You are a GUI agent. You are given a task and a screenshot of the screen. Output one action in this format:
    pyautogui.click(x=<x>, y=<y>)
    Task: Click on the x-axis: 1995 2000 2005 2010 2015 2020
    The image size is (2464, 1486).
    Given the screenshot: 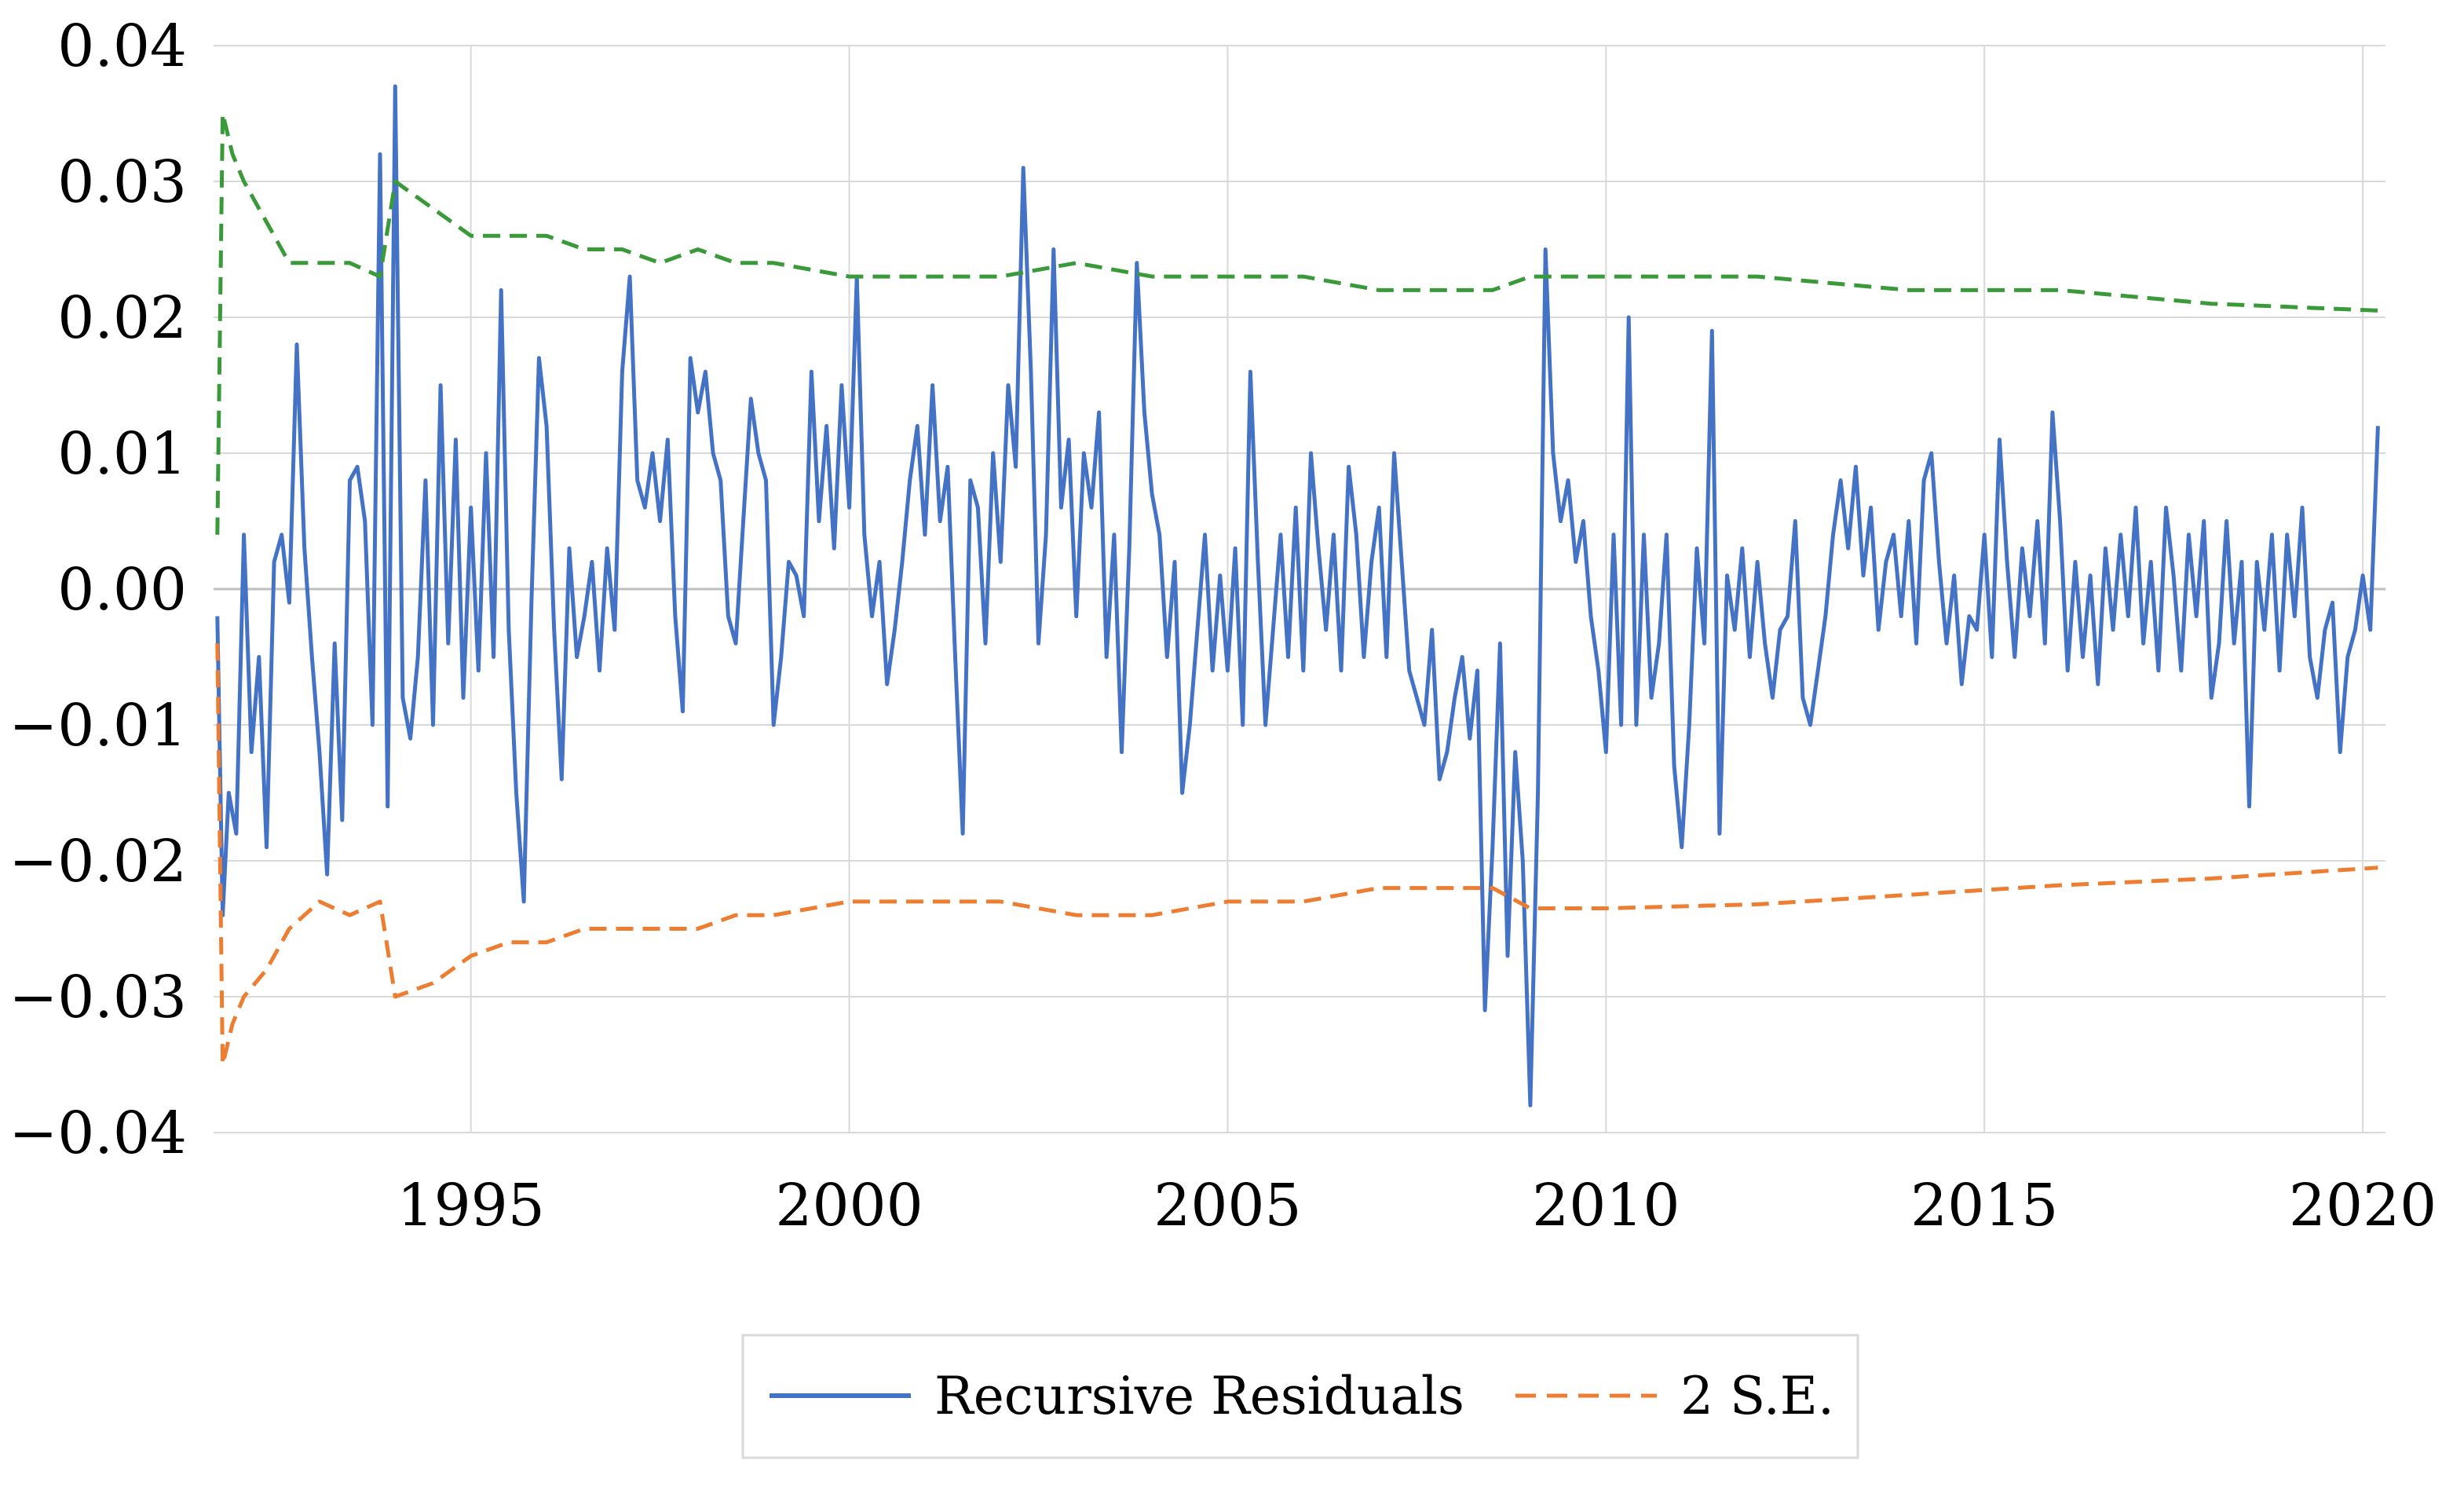 What is the action you would take?
    pyautogui.click(x=1417, y=1205)
    